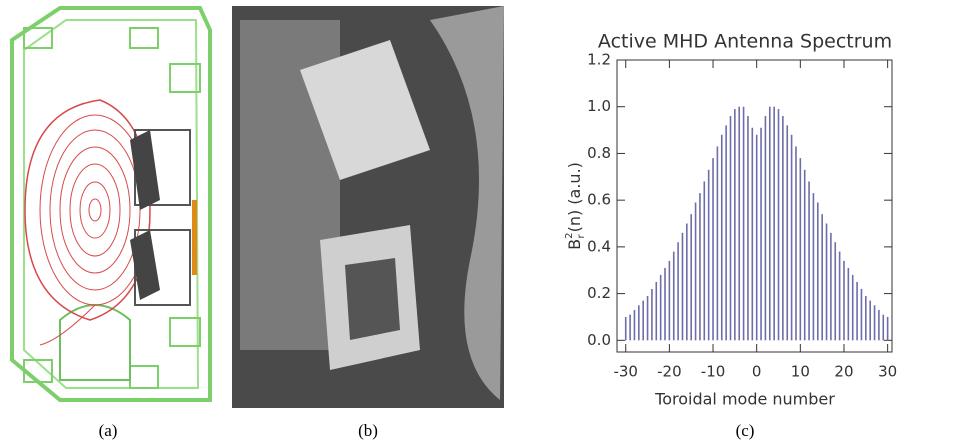 Image resolution: width=957 pixels, height=443 pixels. I want to click on y-tick-label: 0.4, so click(599, 246).